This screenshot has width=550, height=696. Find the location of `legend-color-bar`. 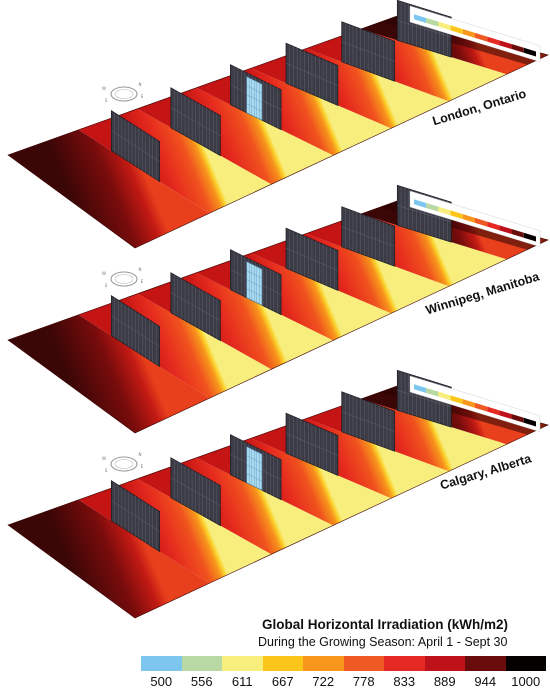

legend-color-bar is located at coordinates (343, 663).